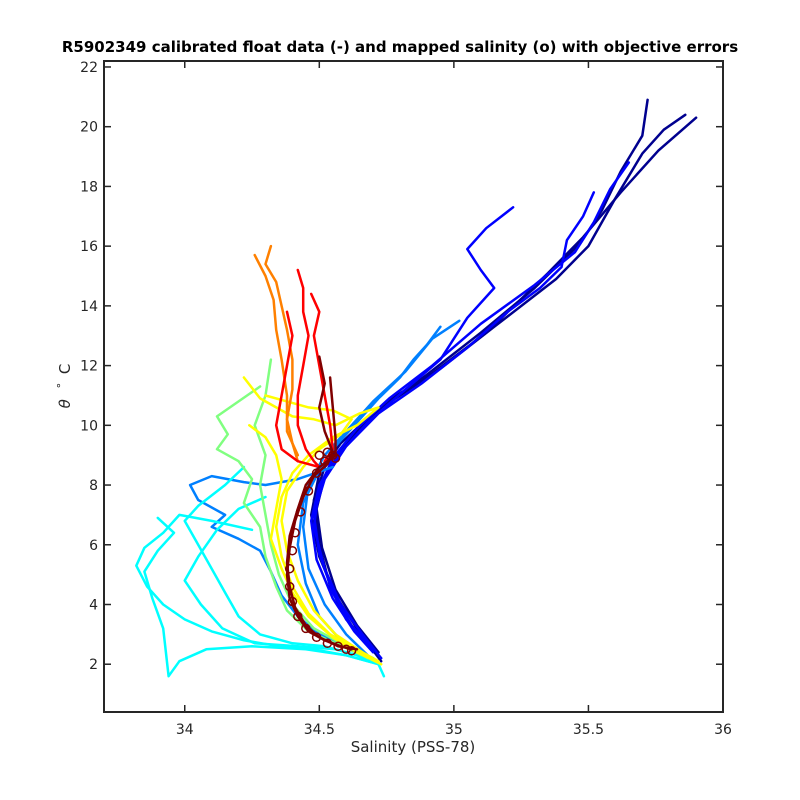 This screenshot has height=800, width=800. Describe the element at coordinates (319, 730) in the screenshot. I see `x-tick-label: 34.5` at that location.